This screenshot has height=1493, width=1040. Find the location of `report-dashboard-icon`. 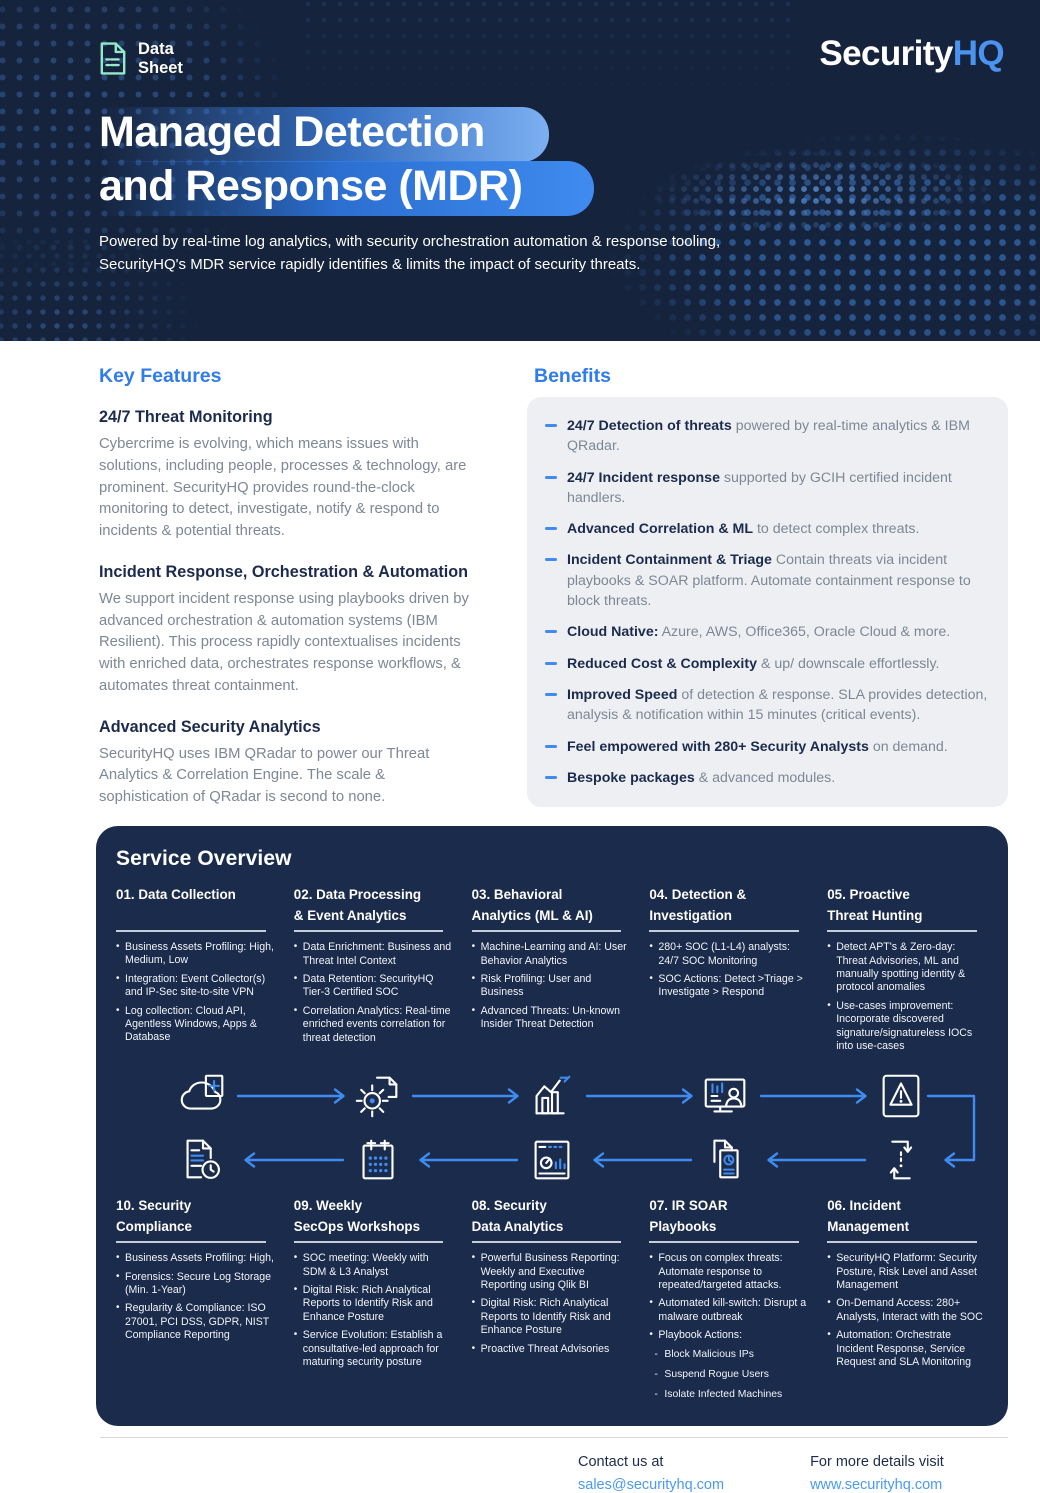

report-dashboard-icon is located at coordinates (552, 1160).